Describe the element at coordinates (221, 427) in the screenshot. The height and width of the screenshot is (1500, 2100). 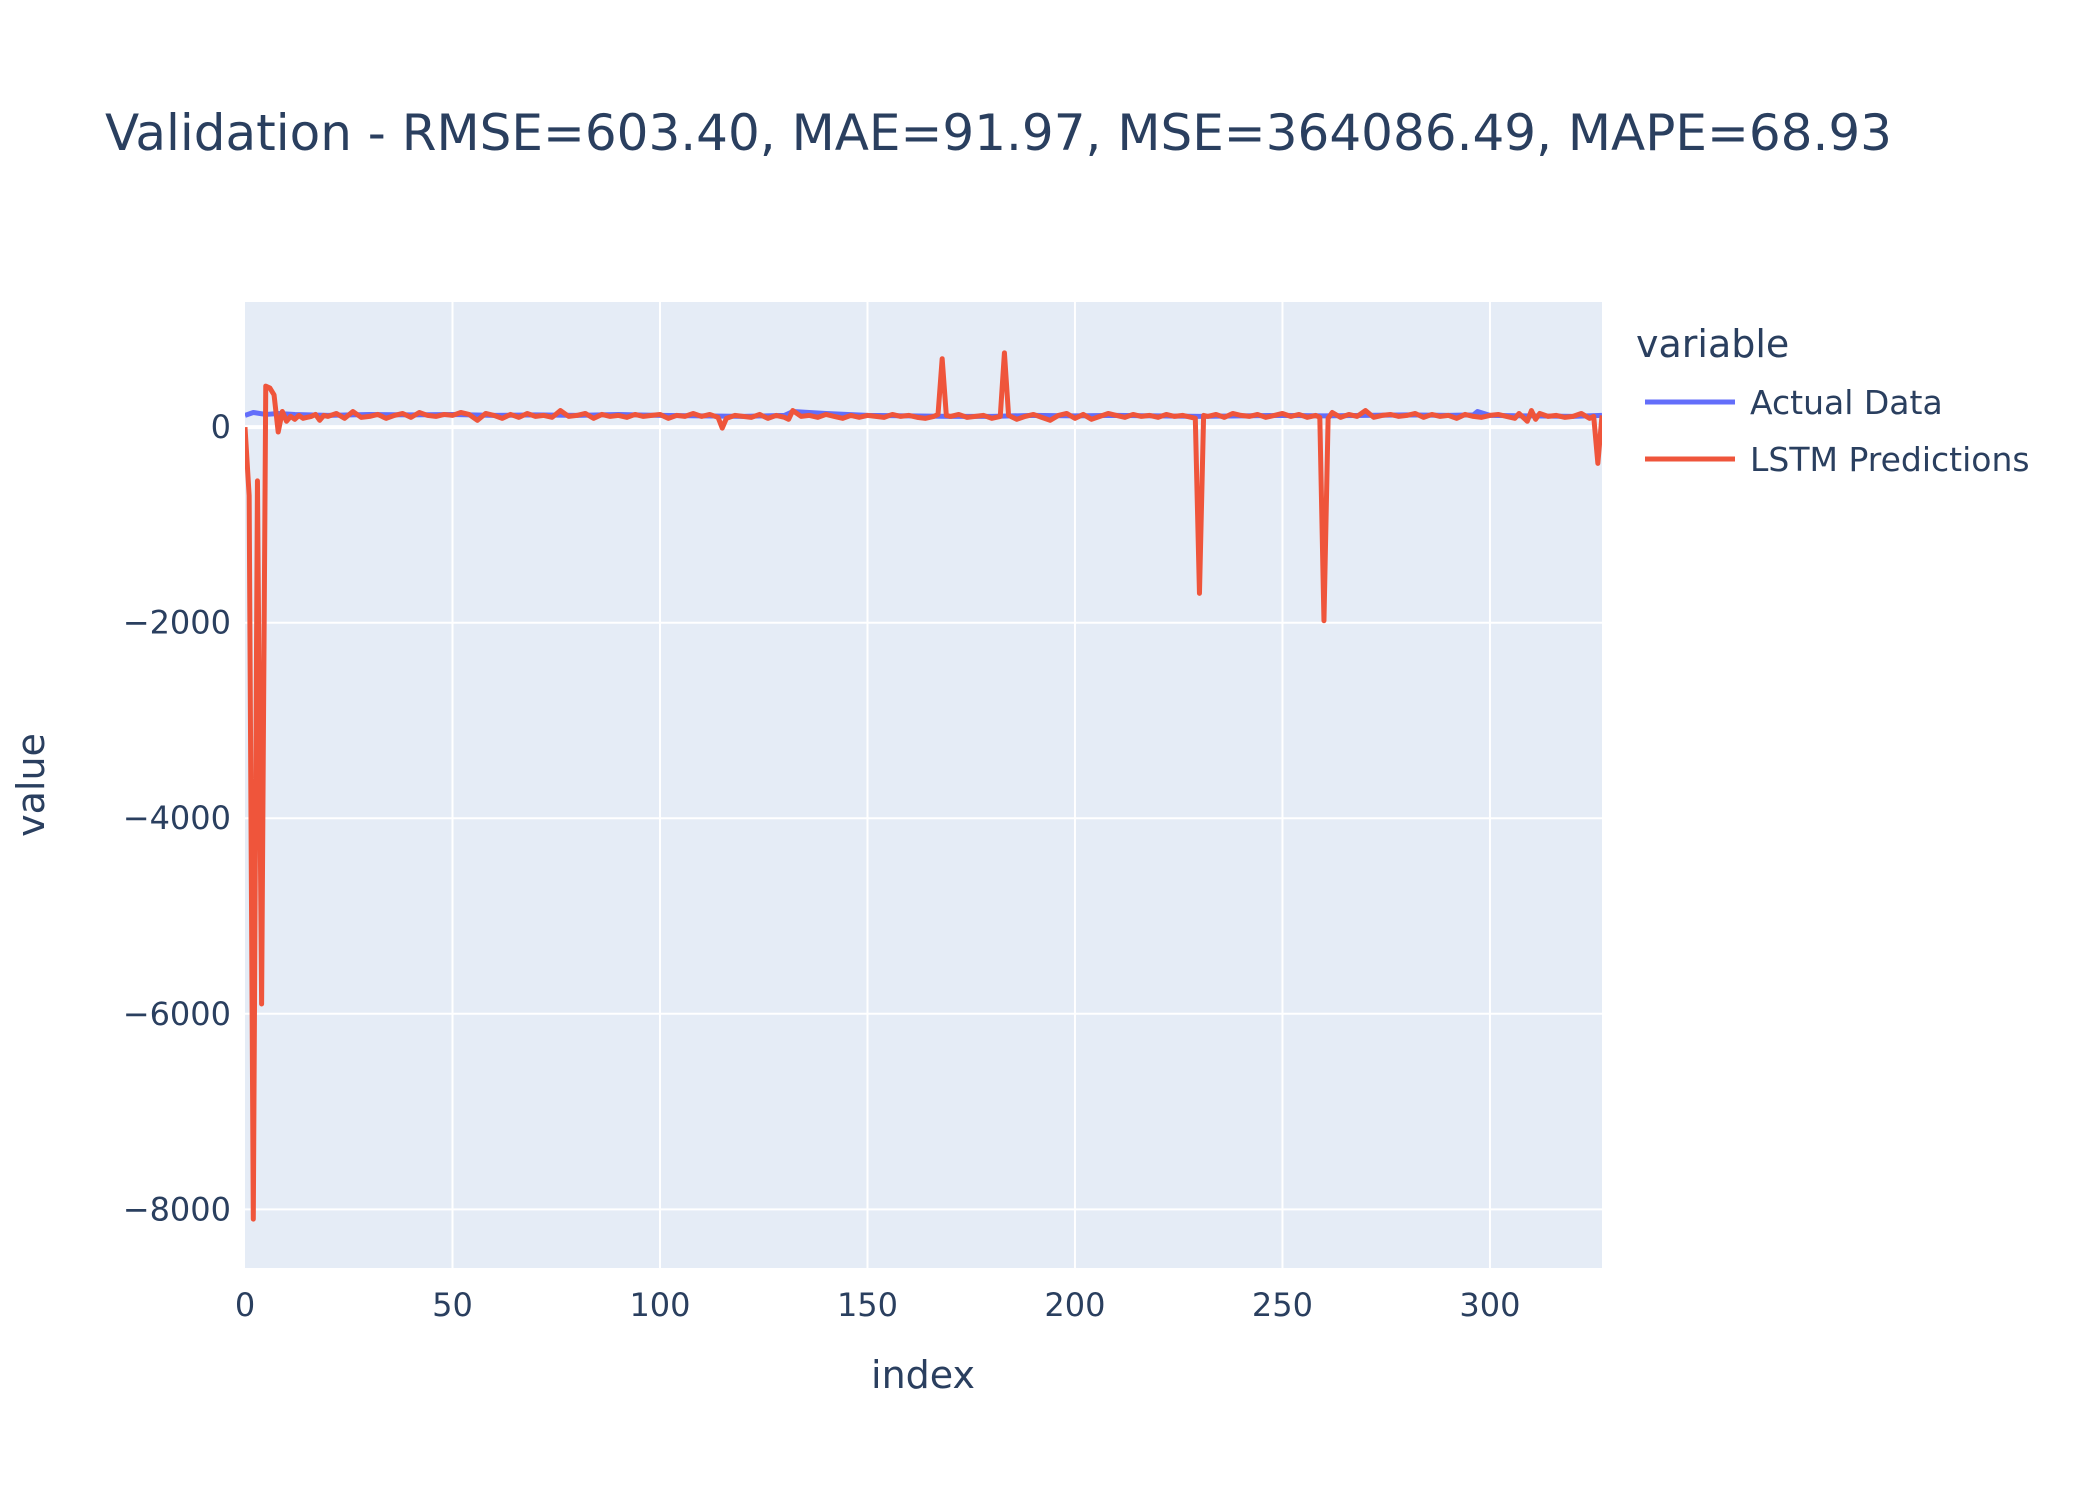
I see `y-tick-label: 0` at that location.